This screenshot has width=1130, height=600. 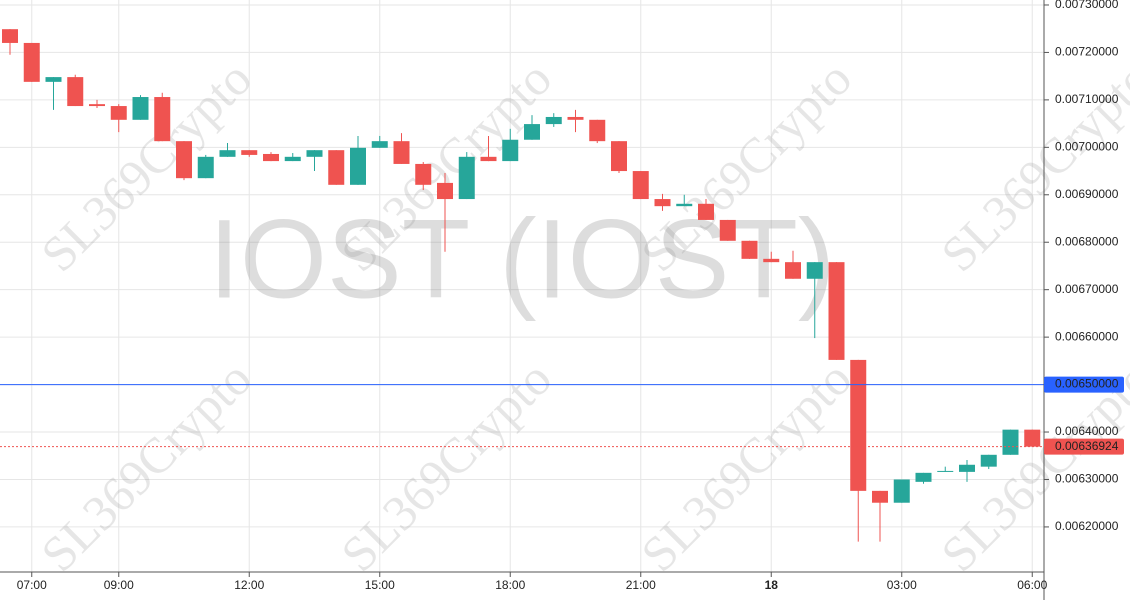 I want to click on x-tick-label: 12:00, so click(x=249, y=585).